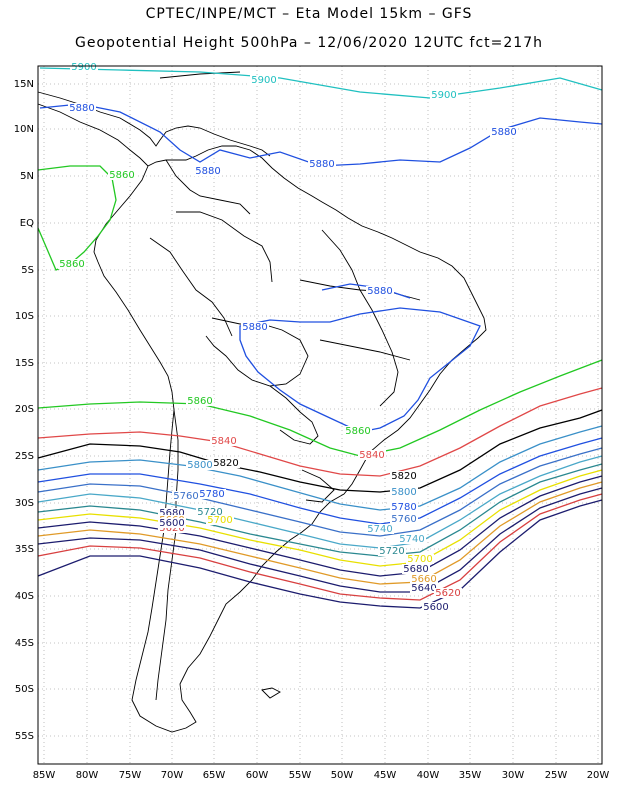  Describe the element at coordinates (24, 129) in the screenshot. I see `lat-label: 10N` at that location.